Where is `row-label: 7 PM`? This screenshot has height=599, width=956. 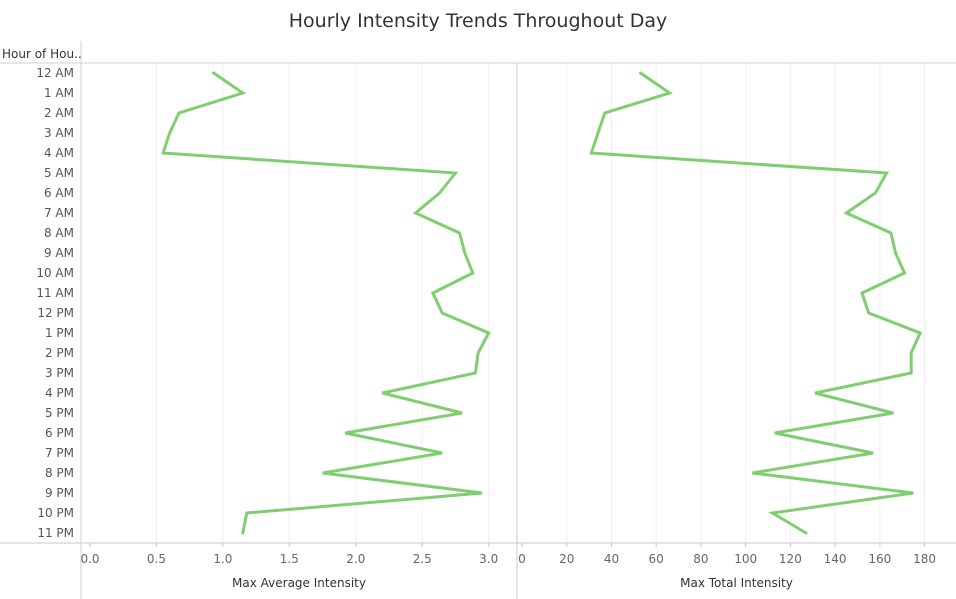 row-label: 7 PM is located at coordinates (59, 453).